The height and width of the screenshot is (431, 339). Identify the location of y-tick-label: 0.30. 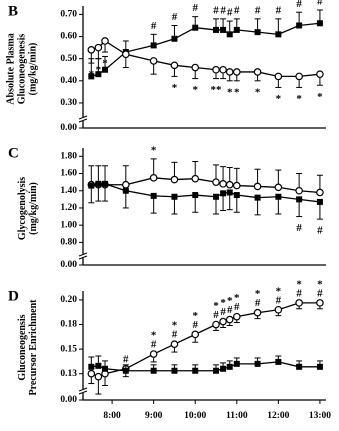
(68, 103).